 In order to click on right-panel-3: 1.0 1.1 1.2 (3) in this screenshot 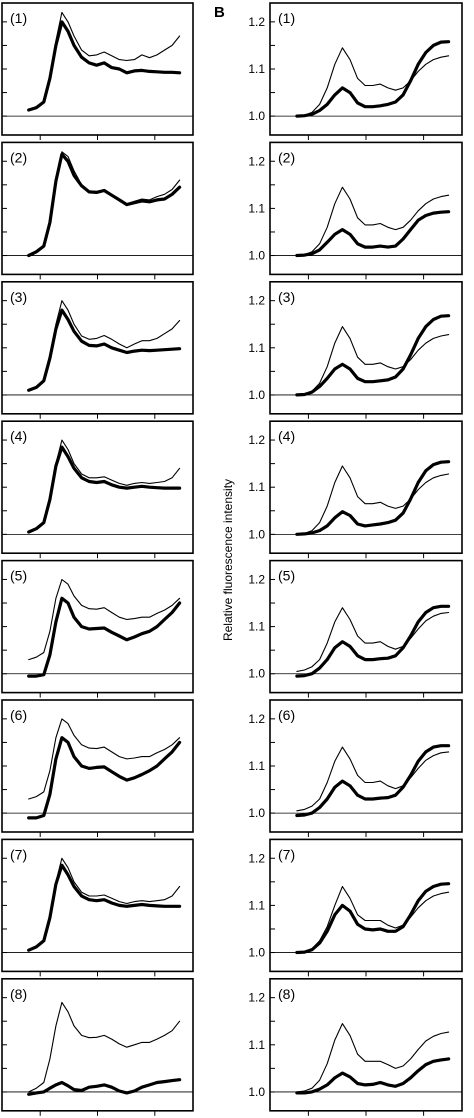, I will do `click(355, 349)`.